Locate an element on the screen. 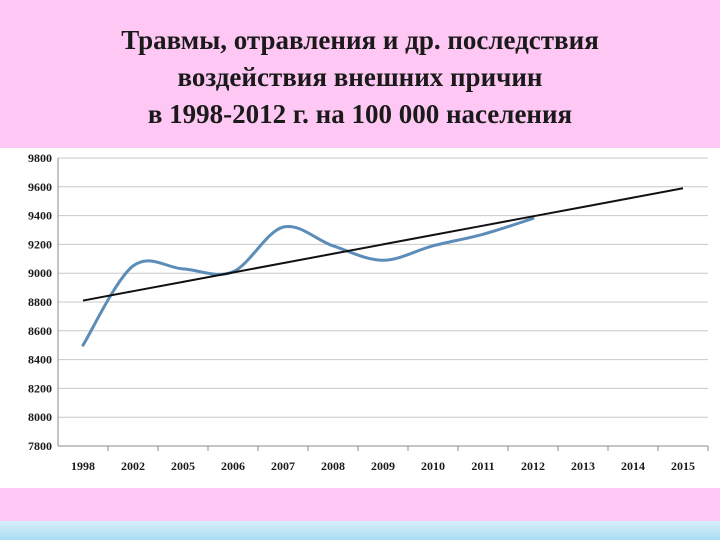 The image size is (720, 540). x-tick-label: 2009 is located at coordinates (383, 466).